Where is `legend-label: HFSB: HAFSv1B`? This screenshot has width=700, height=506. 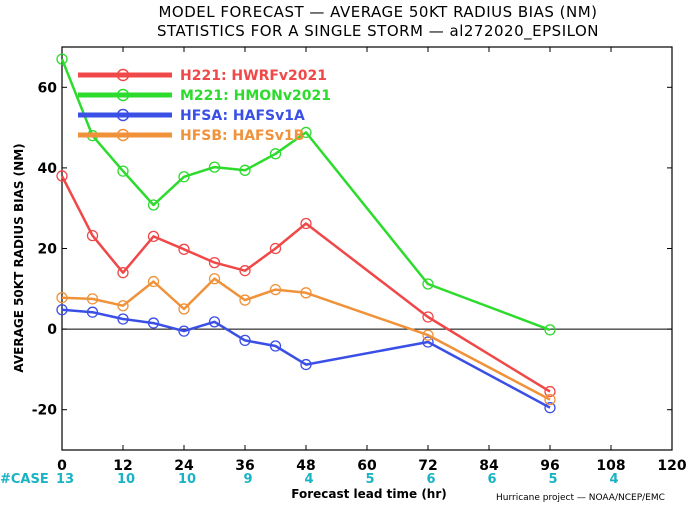 legend-label: HFSB: HAFSv1B is located at coordinates (242, 136).